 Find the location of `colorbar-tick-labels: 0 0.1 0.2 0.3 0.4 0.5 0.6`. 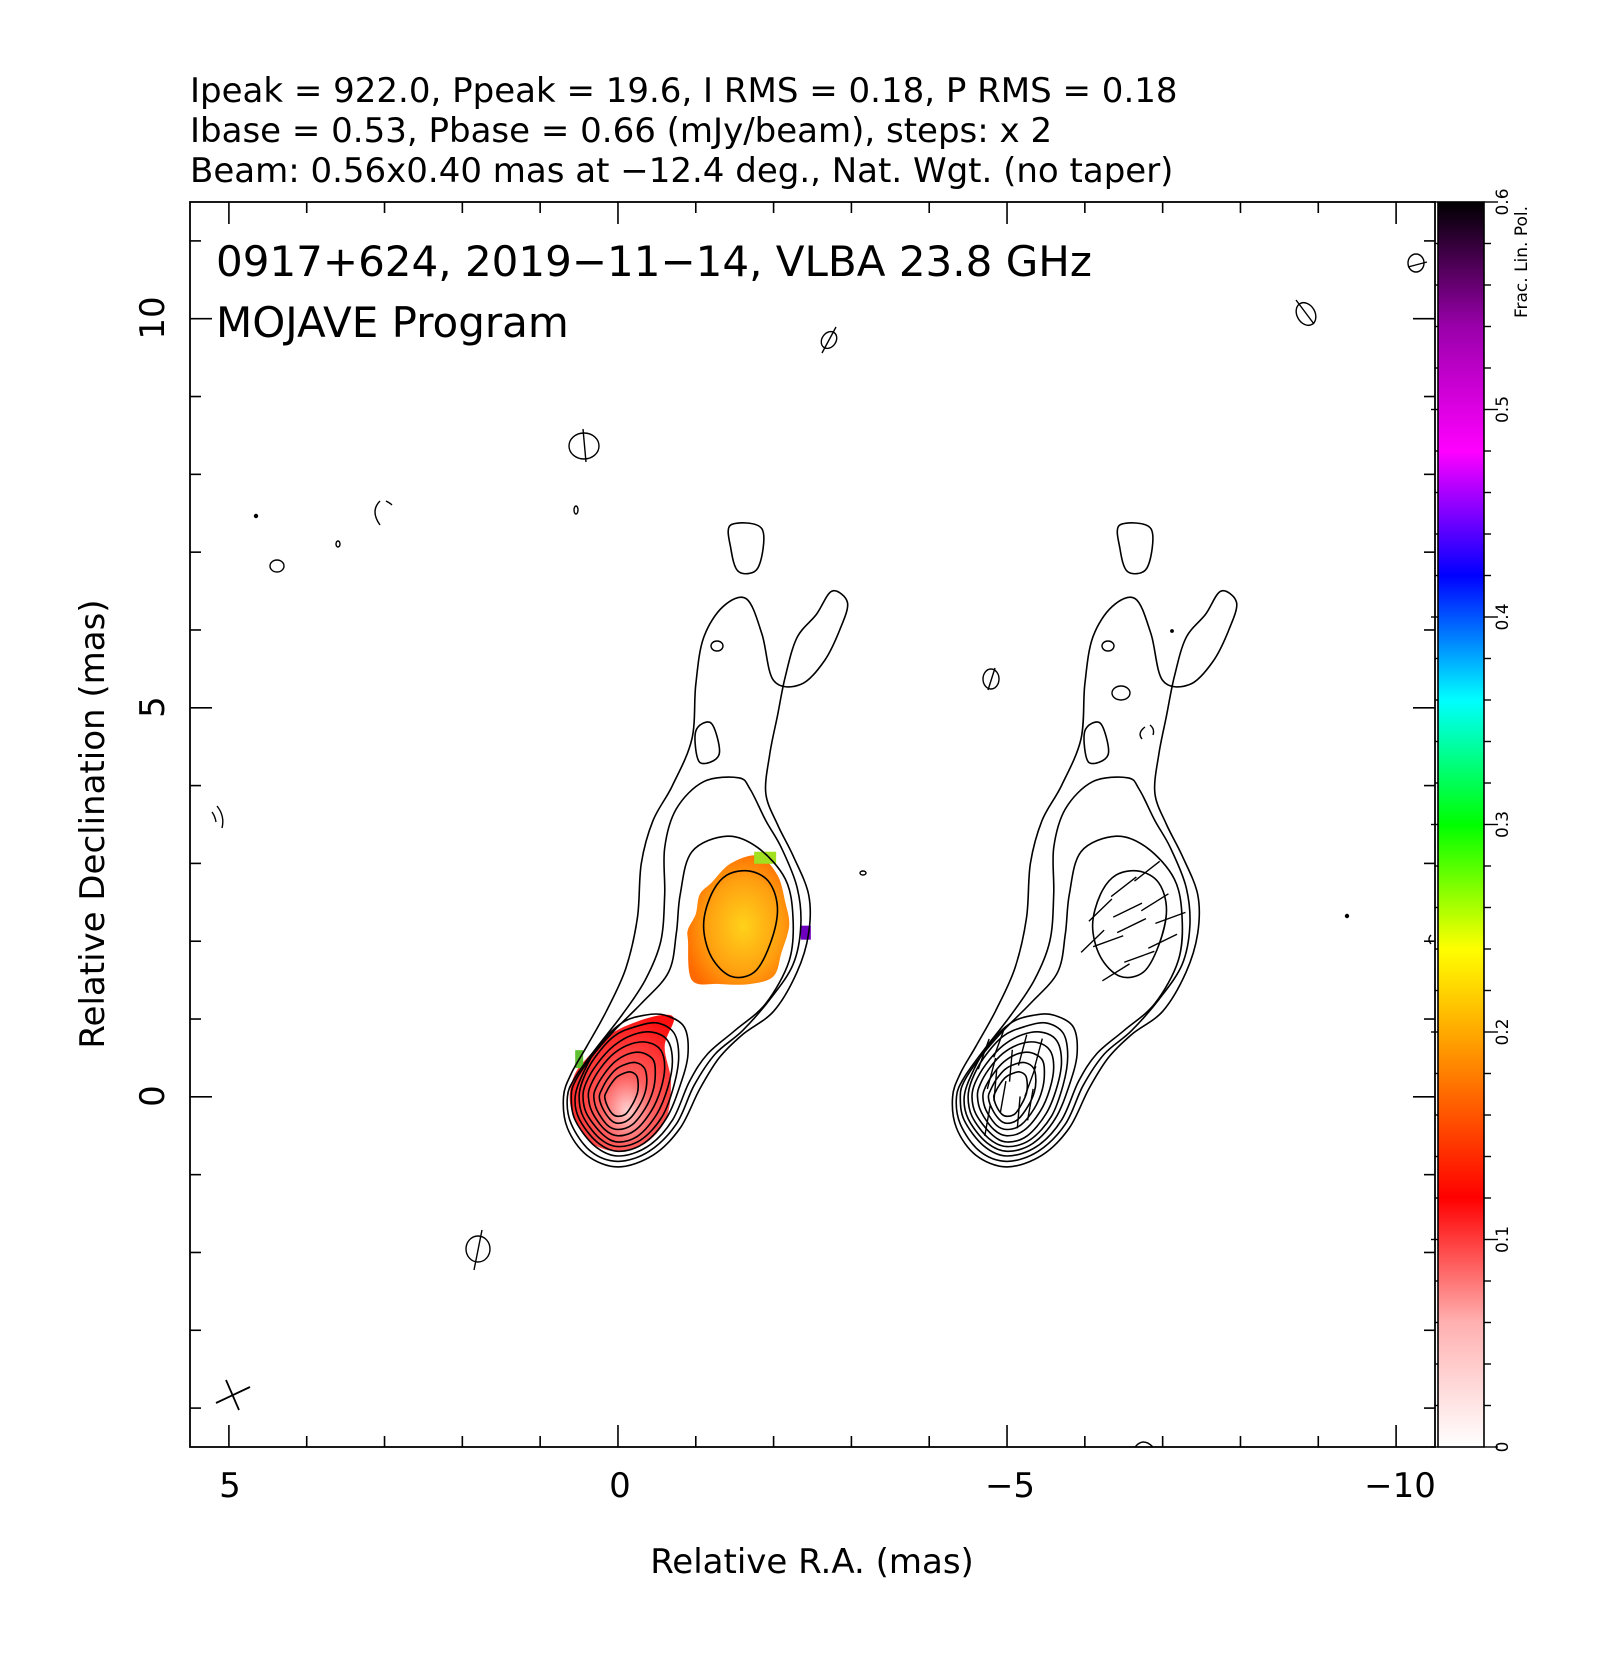

colorbar-tick-labels: 0 0.1 0.2 0.3 0.4 0.5 0.6 is located at coordinates (1503, 820).